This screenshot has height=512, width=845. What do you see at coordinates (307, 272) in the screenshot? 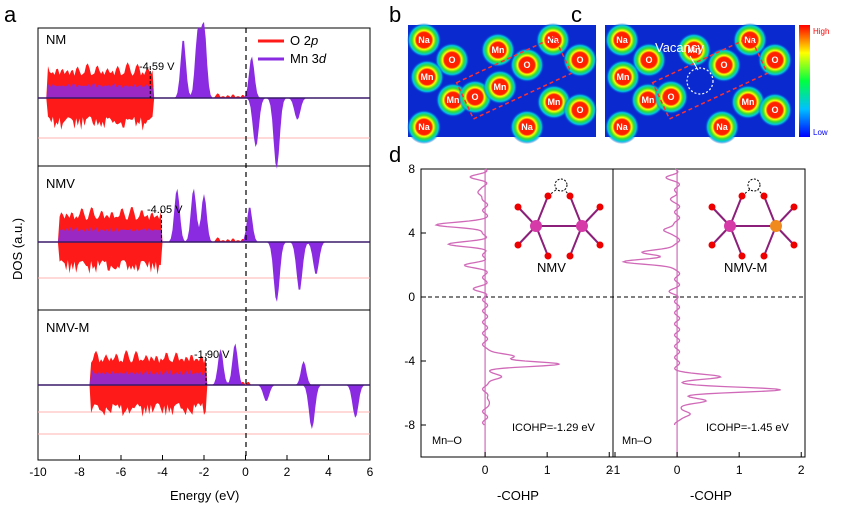
I see `mn3d-spin-down-NMV` at bounding box center [307, 272].